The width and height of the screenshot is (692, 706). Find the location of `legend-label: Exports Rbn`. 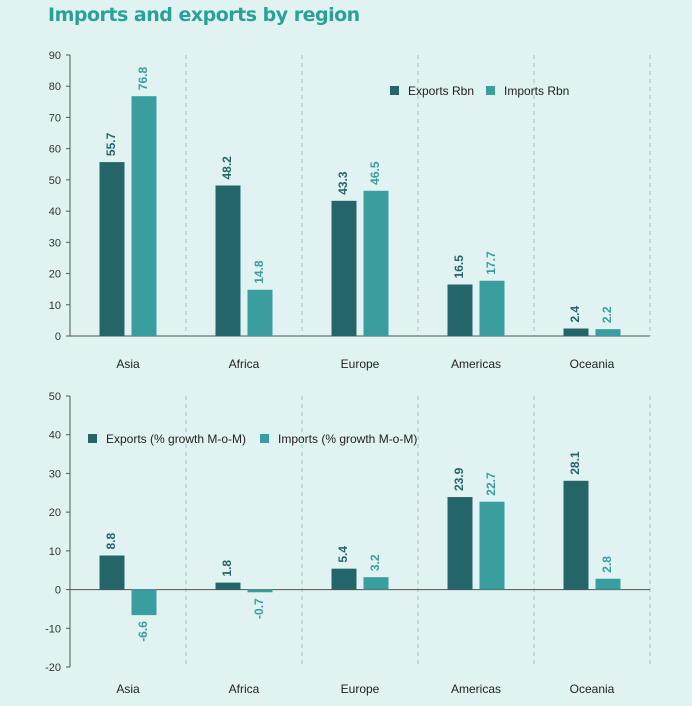

legend-label: Exports Rbn is located at coordinates (441, 91).